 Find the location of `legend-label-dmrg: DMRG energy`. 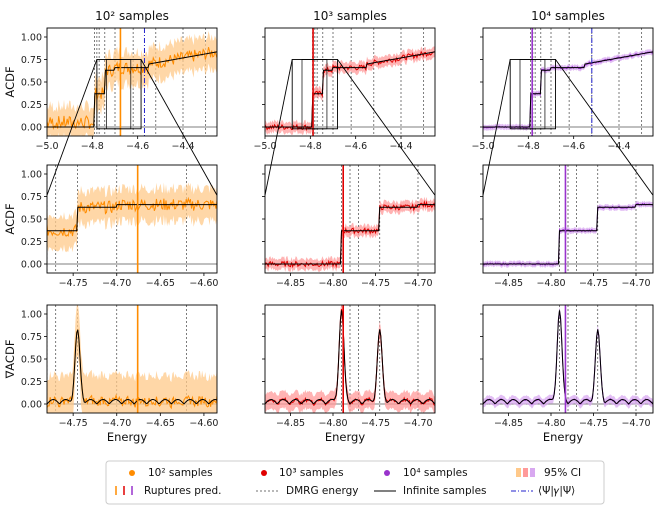

legend-label-dmrg: DMRG energy is located at coordinates (322, 491).